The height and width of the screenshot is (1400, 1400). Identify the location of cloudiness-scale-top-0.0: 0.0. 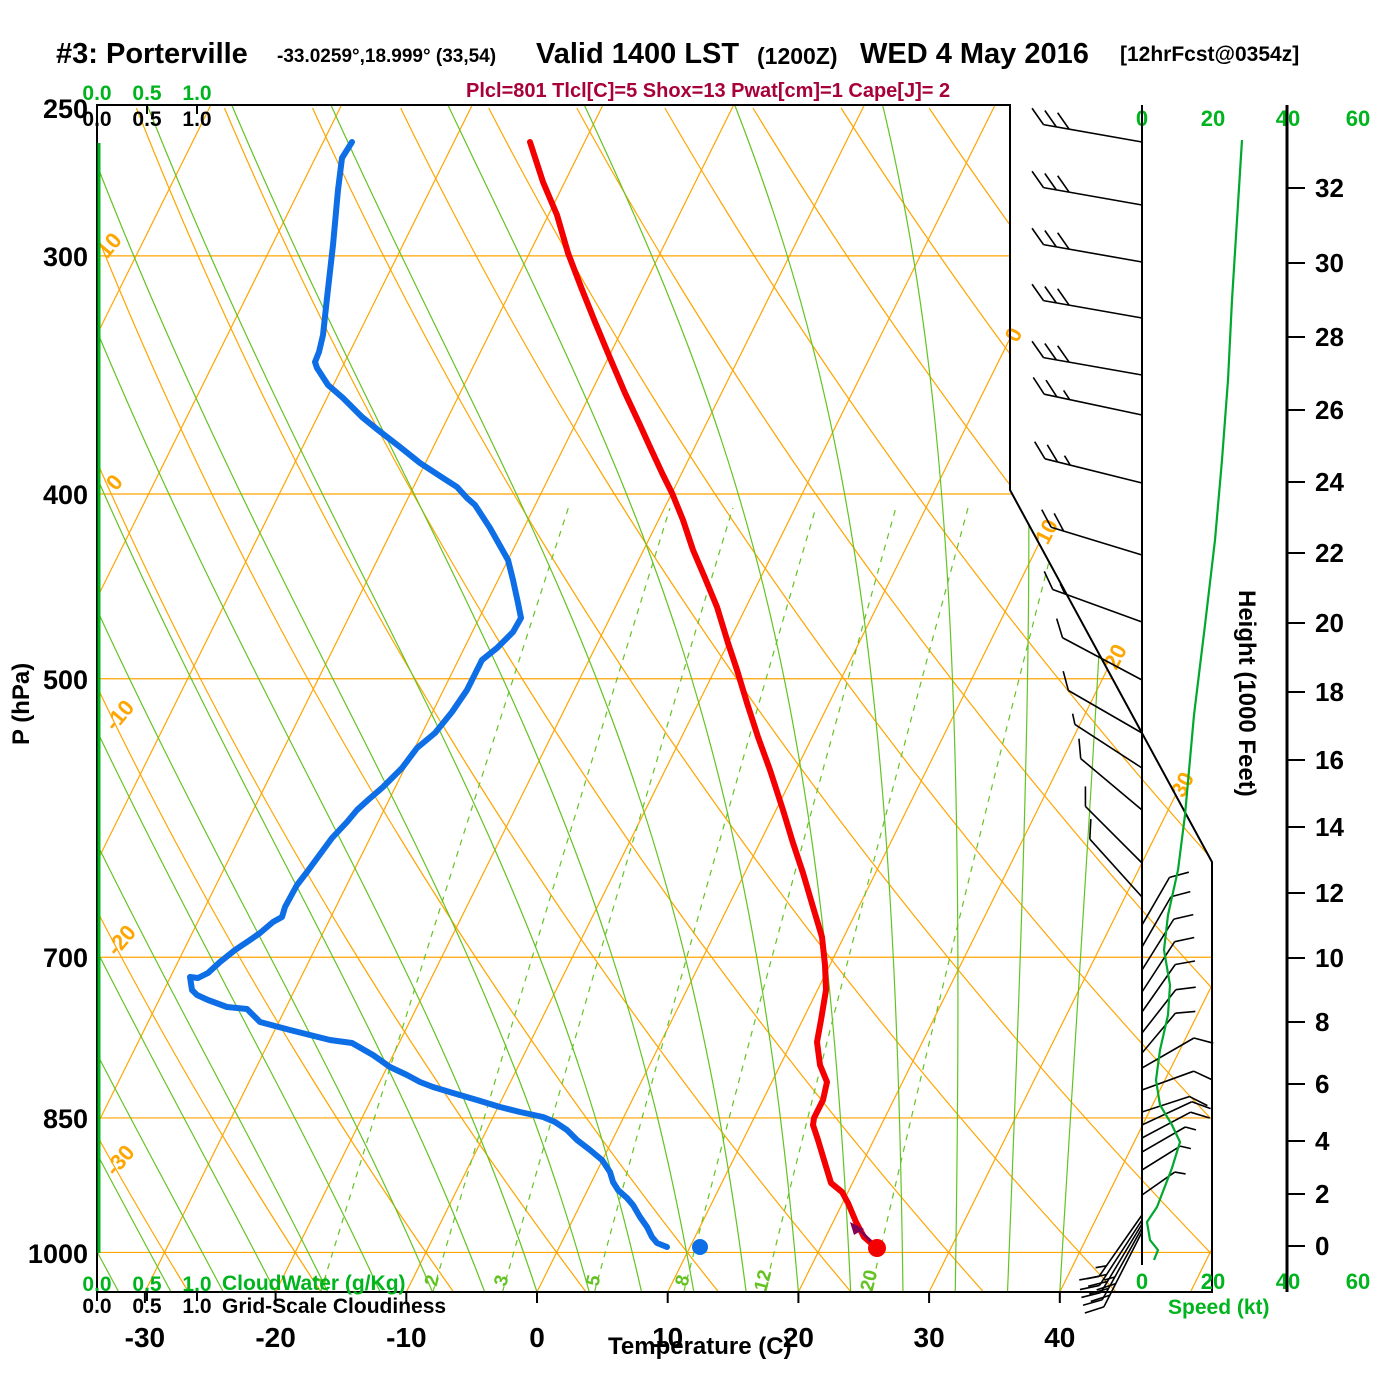
(96, 119).